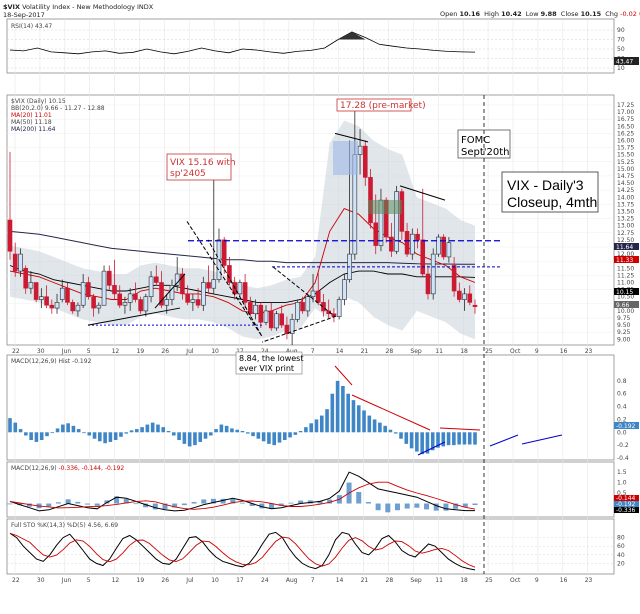  Describe the element at coordinates (51, 361) in the screenshot. I see `macd-hist-legend: MACD(12,26,9) Hist -0.192` at that location.